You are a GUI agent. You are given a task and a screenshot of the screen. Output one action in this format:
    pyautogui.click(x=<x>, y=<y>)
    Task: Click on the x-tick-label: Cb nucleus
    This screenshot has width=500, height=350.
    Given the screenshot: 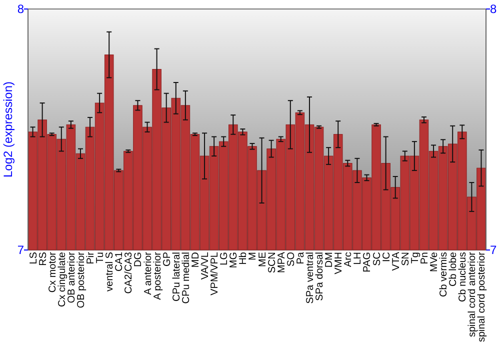 What is the action you would take?
    pyautogui.click(x=463, y=277)
    